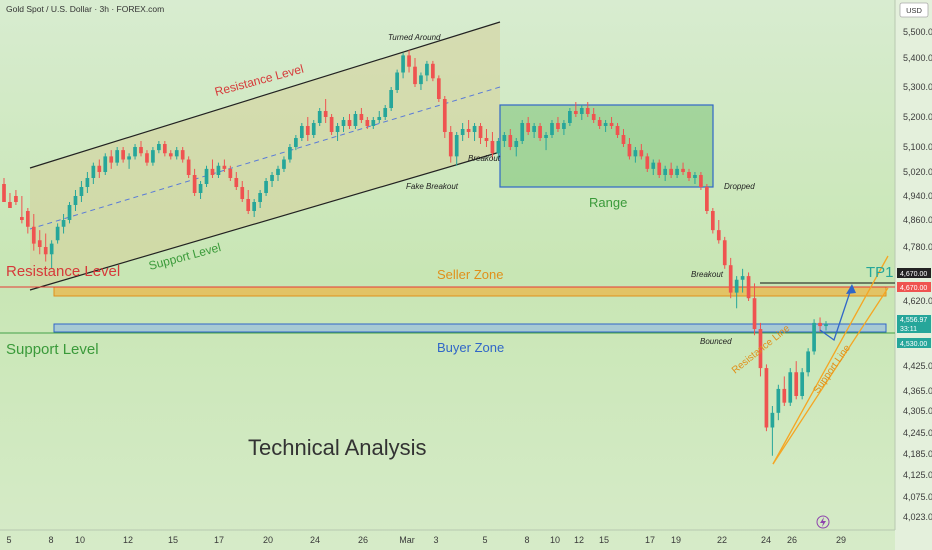 This screenshot has width=932, height=550. I want to click on price-tag-label: 4,556.97, so click(913, 320).